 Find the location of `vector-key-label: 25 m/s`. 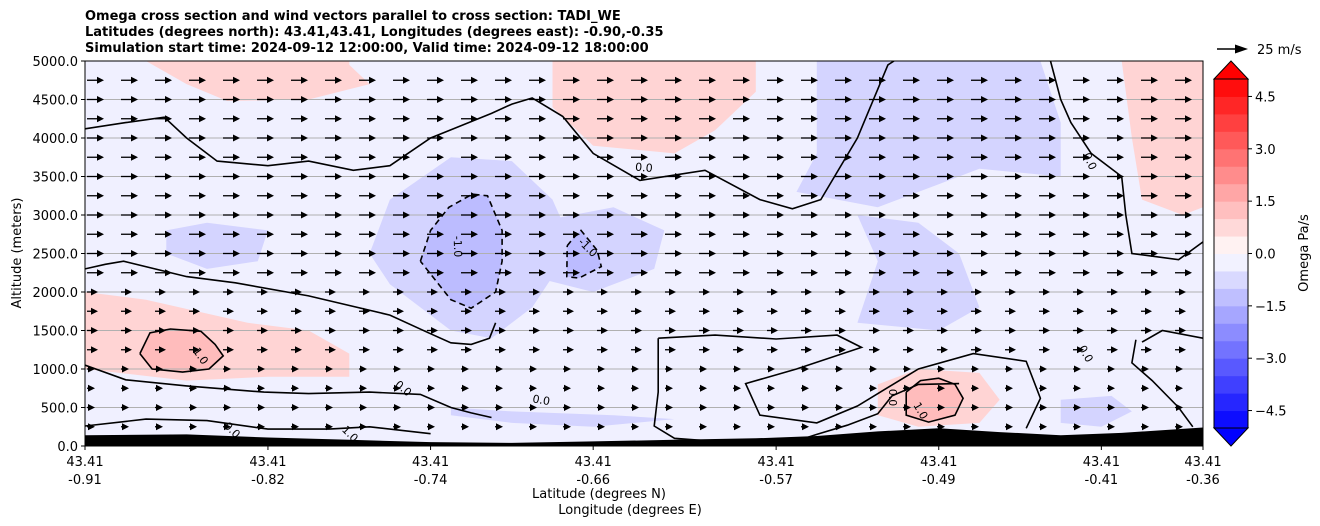

vector-key-label: 25 m/s is located at coordinates (1279, 50).